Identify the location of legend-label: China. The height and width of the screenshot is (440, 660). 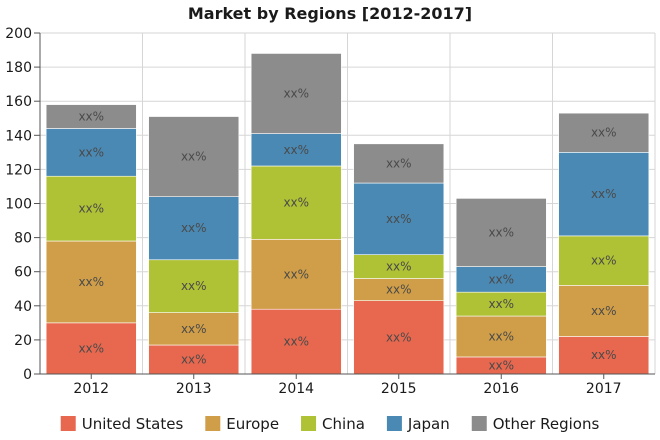
(343, 424).